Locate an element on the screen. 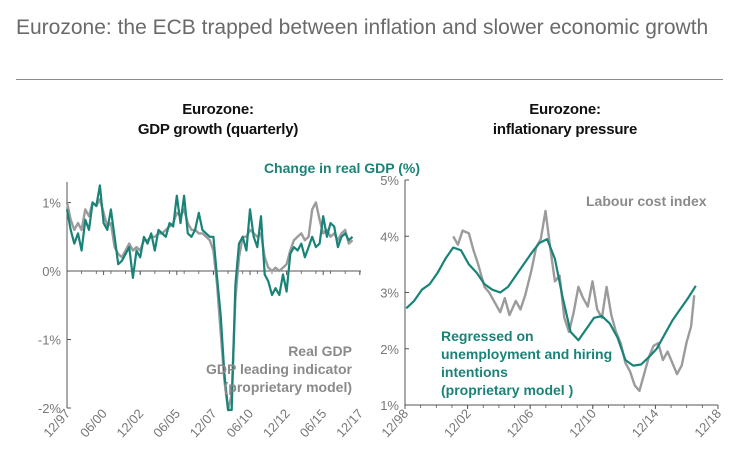 The height and width of the screenshot is (473, 750). chart1-xtick-label: 12/02 is located at coordinates (130, 423).